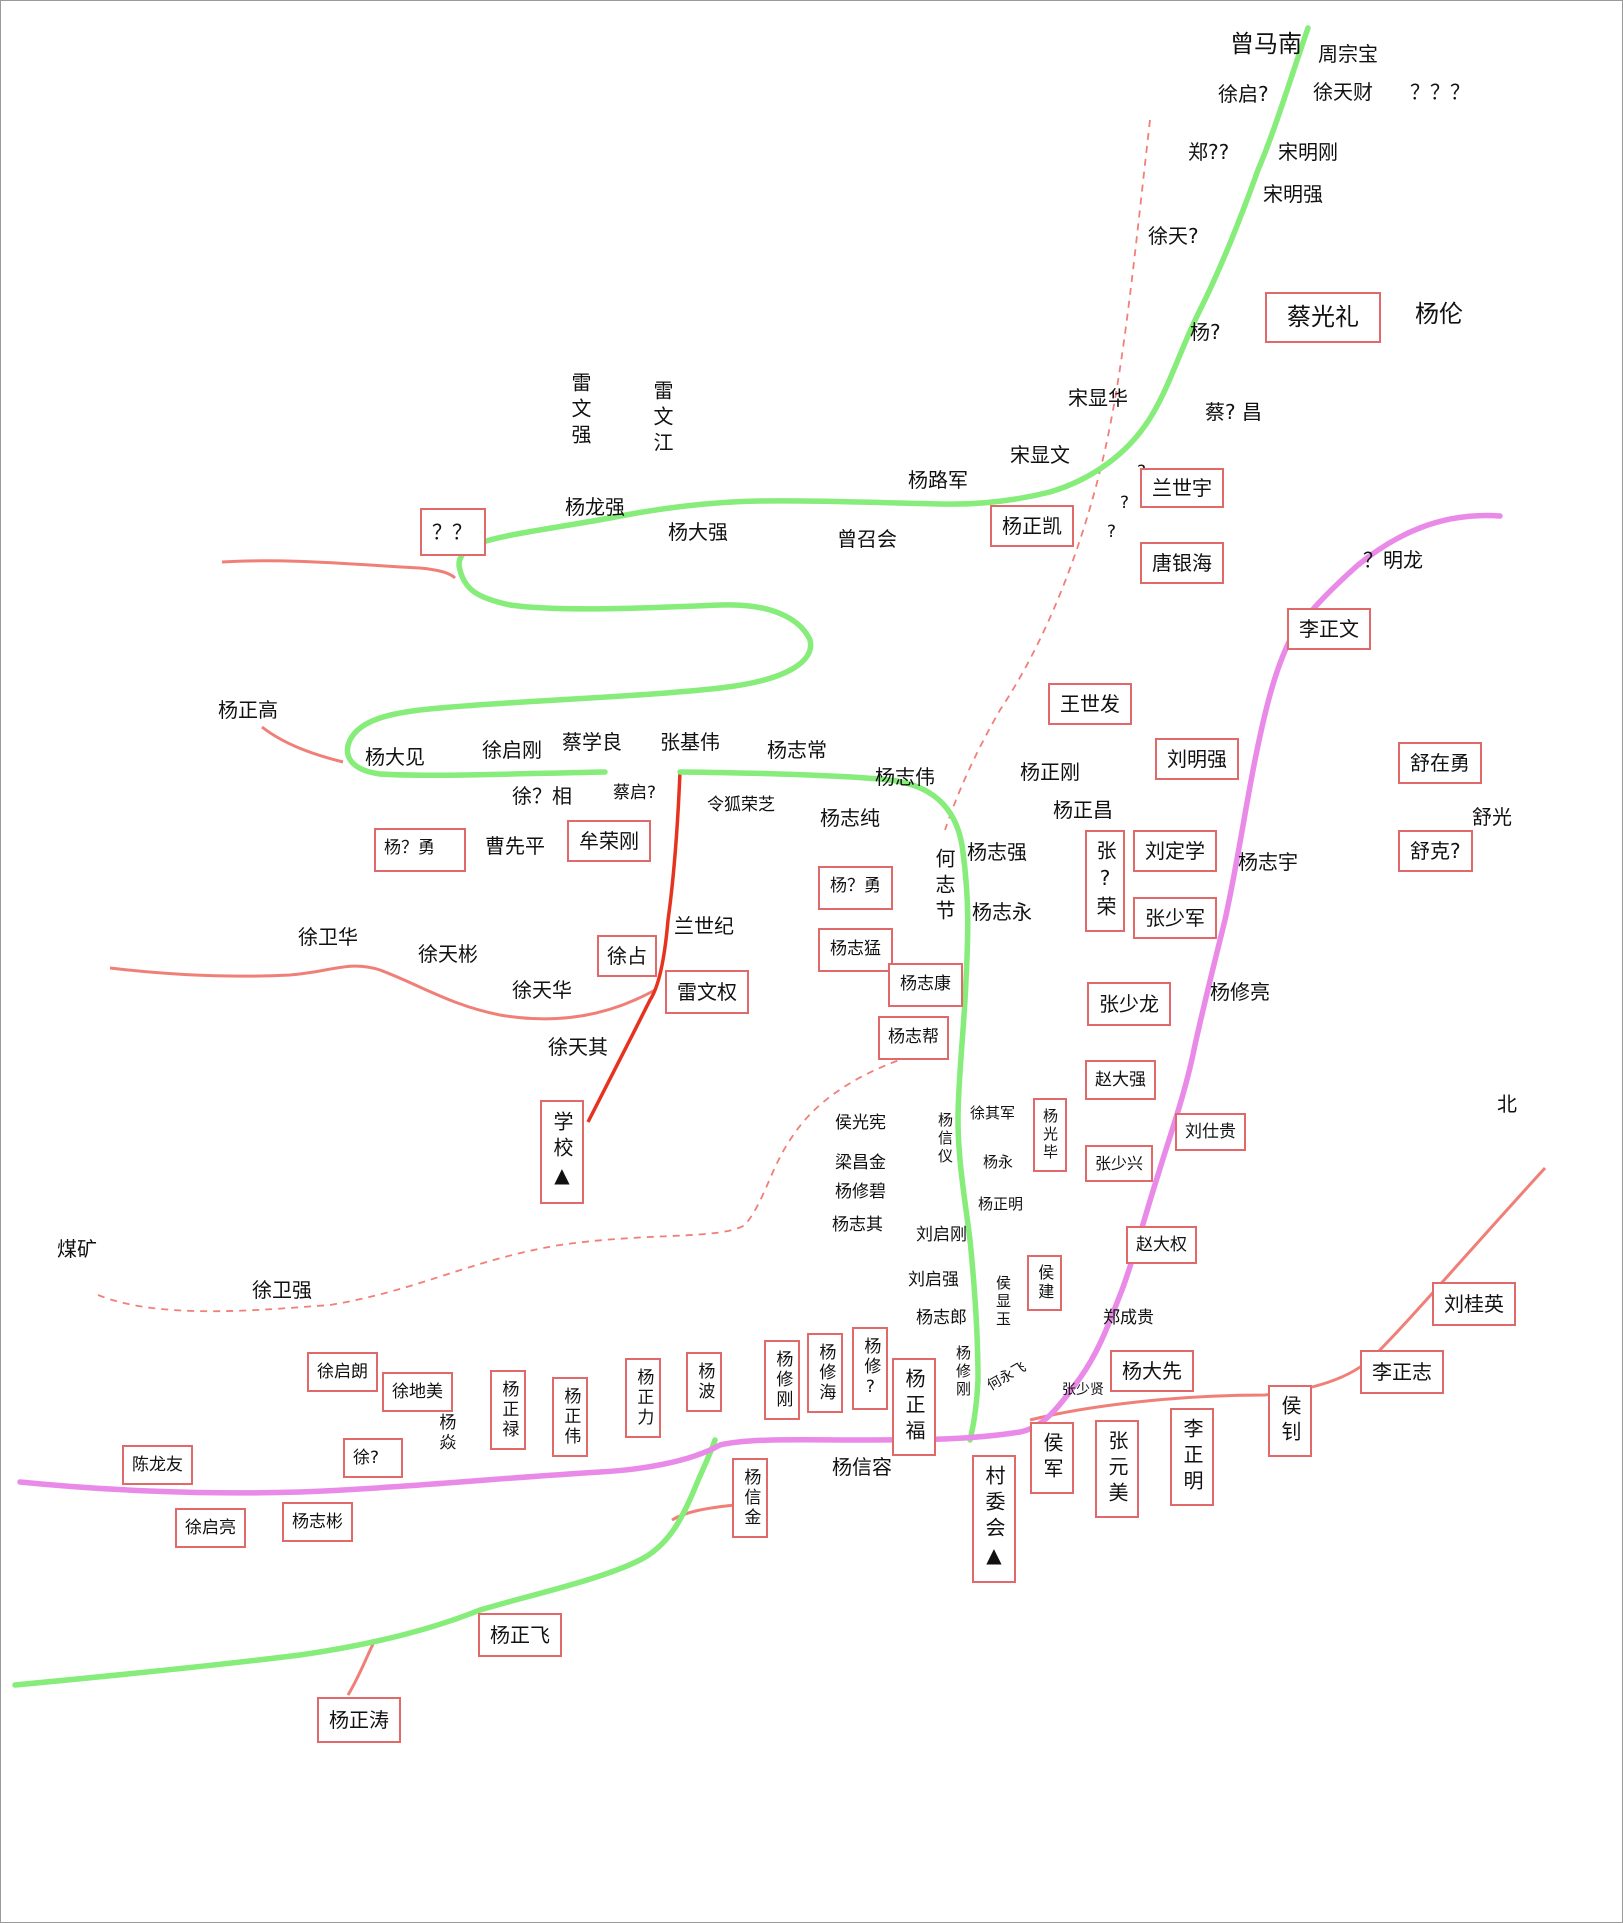  Describe the element at coordinates (905, 777) in the screenshot. I see `label-yang-zhiwei: 杨志伟` at that location.